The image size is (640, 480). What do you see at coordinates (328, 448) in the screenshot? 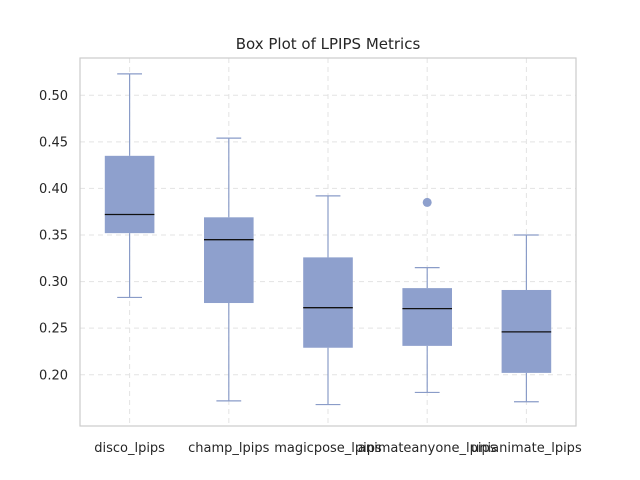
I see `x-tick-label: magicpose_lpips` at bounding box center [328, 448].